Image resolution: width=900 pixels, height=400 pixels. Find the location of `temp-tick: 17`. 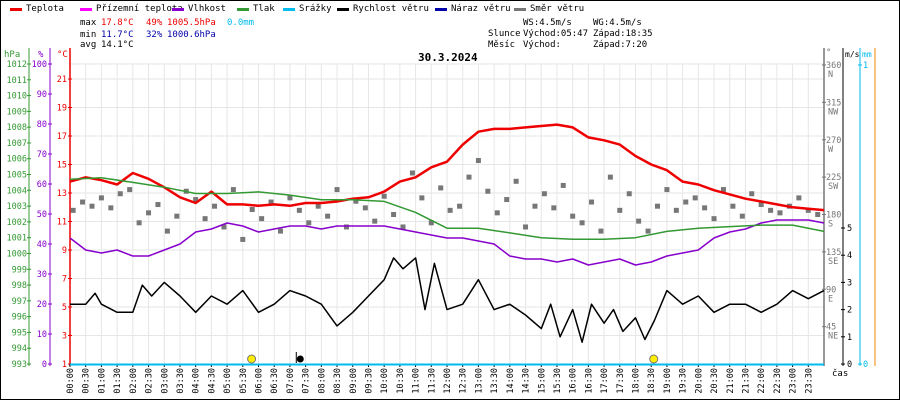

temp-tick: 17 is located at coordinates (62, 137).